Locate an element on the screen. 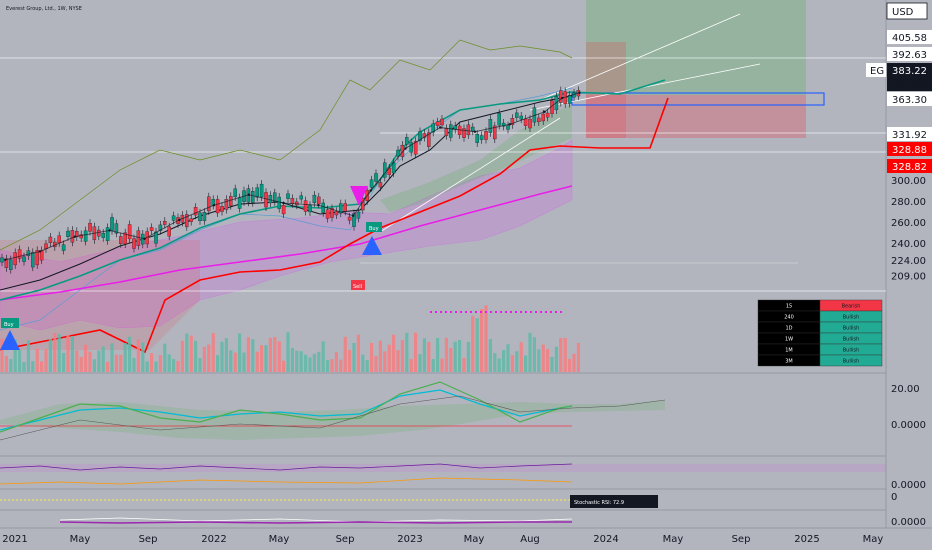 The width and height of the screenshot is (932, 550). green-cloud is located at coordinates (476, 158).